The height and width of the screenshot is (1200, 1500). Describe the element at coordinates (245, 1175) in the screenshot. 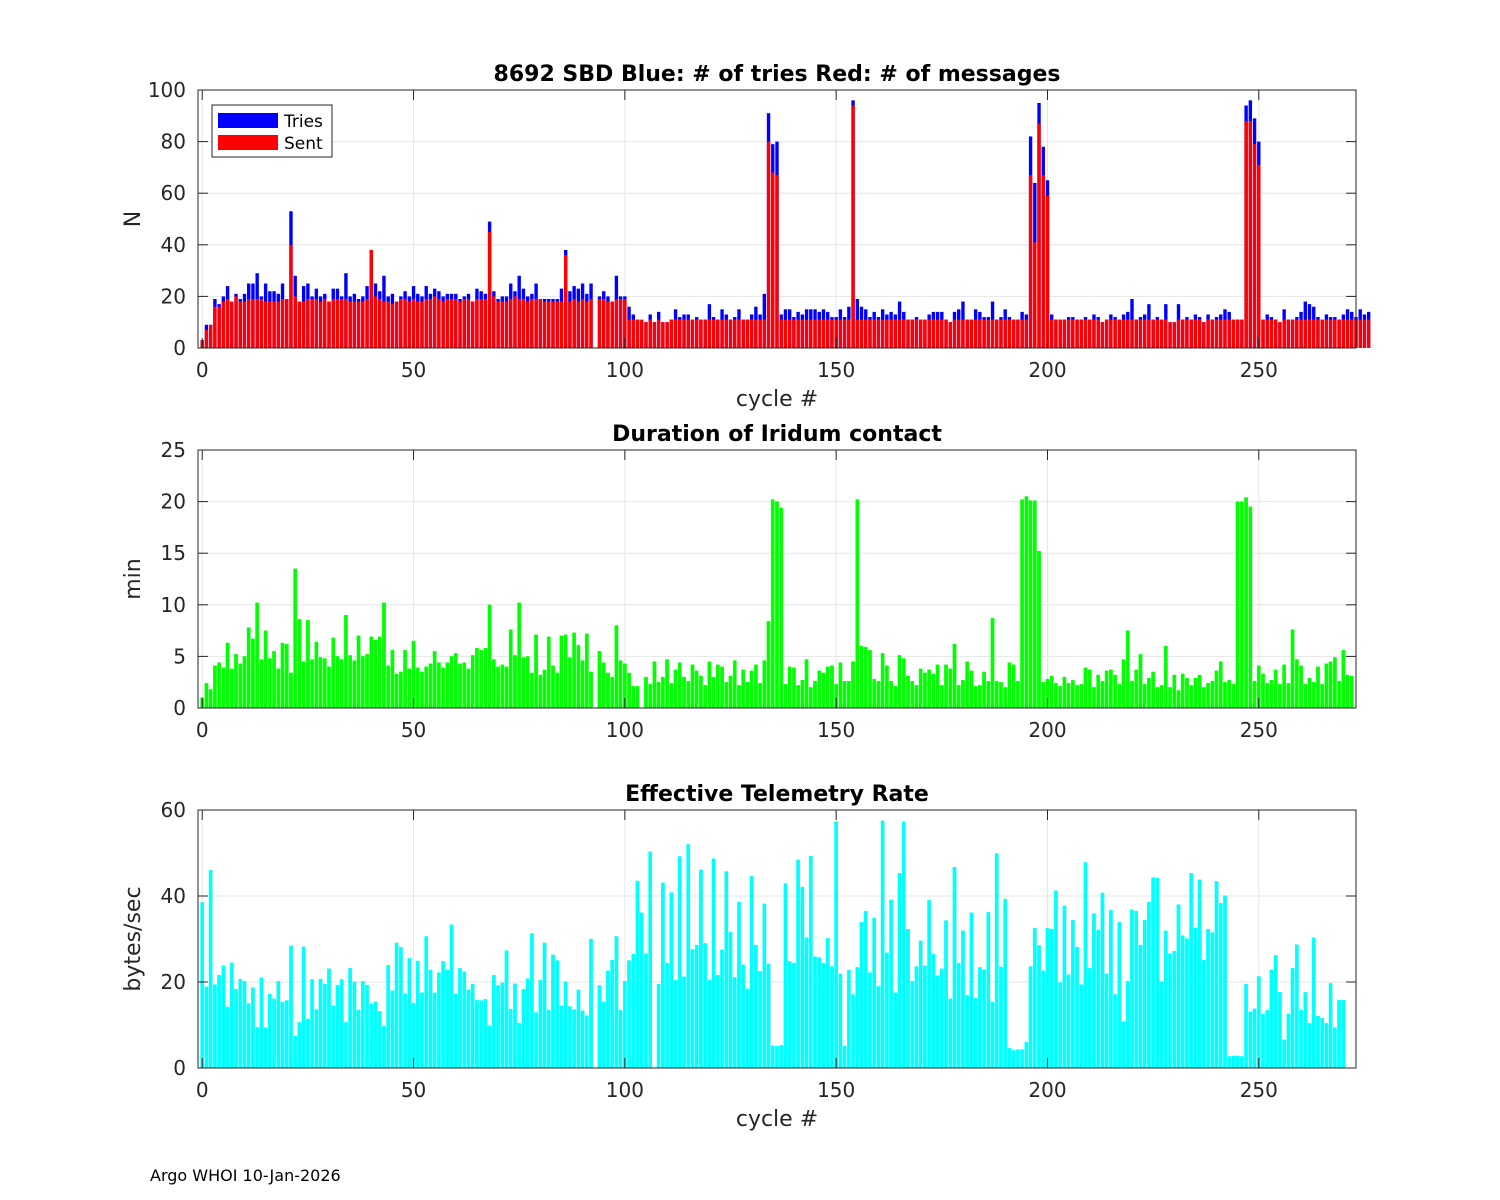

I see `footer-text: Argo WHOI 10-Jan-2026` at that location.